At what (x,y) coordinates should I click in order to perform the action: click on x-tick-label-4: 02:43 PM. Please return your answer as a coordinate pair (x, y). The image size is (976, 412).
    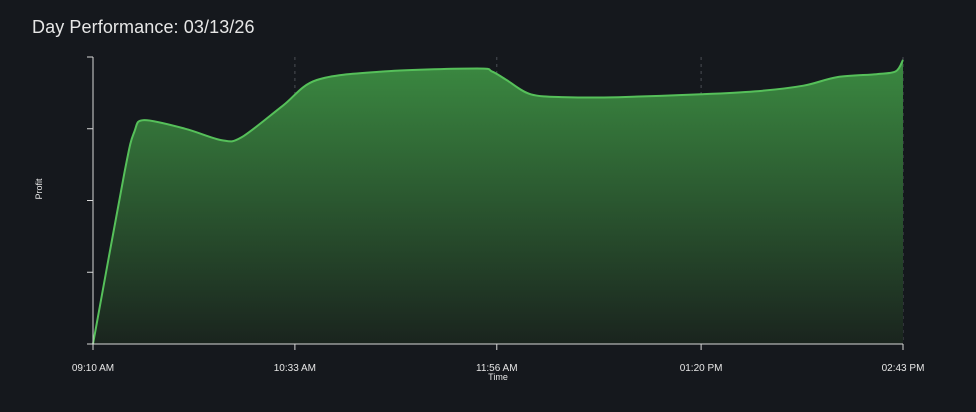
    Looking at the image, I should click on (903, 368).